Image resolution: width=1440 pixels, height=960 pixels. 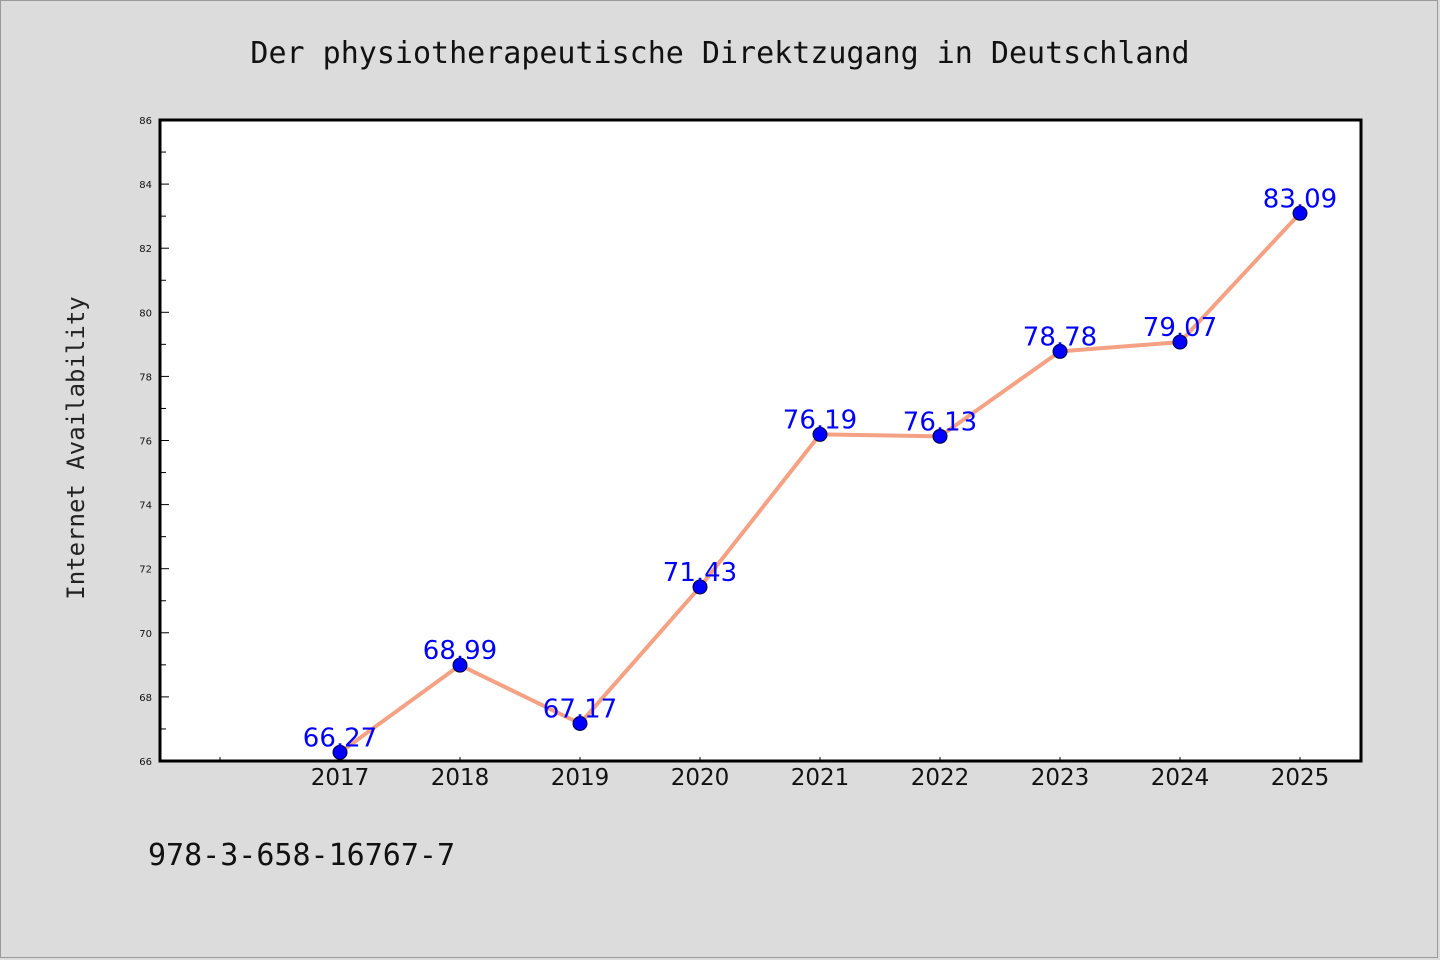 What do you see at coordinates (1180, 778) in the screenshot?
I see `x-tick-label: 2024` at bounding box center [1180, 778].